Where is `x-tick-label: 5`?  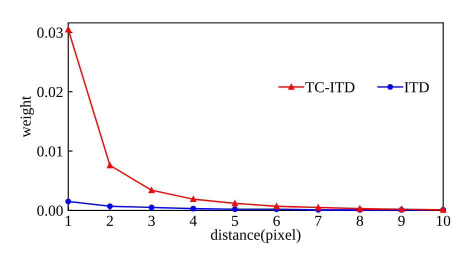
x-tick-label: 5 is located at coordinates (235, 221).